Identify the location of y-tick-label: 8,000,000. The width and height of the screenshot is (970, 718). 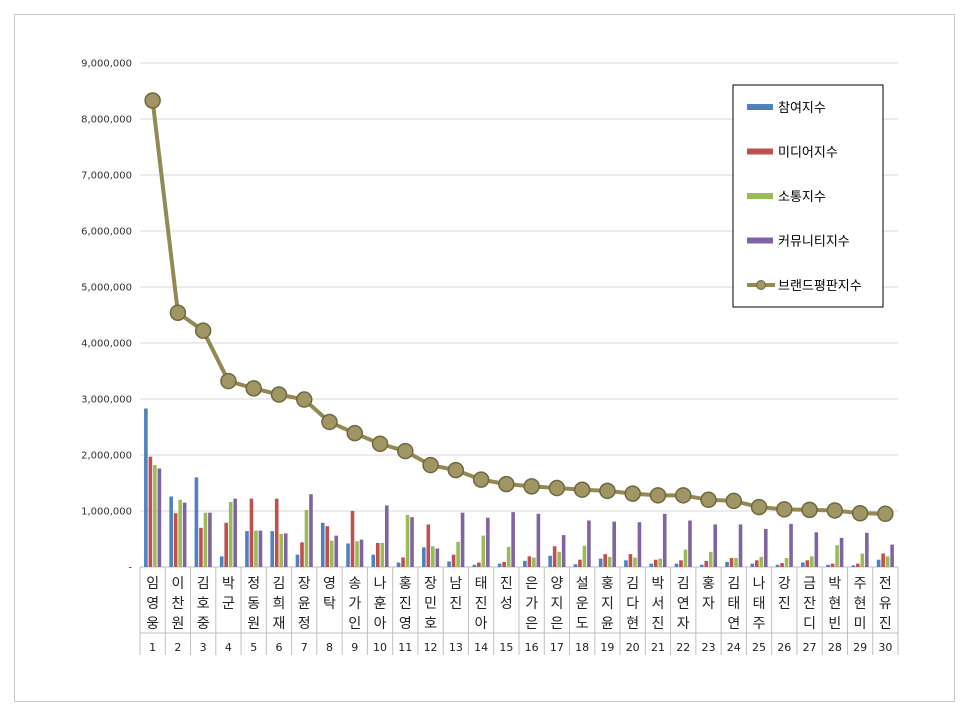
(106, 120).